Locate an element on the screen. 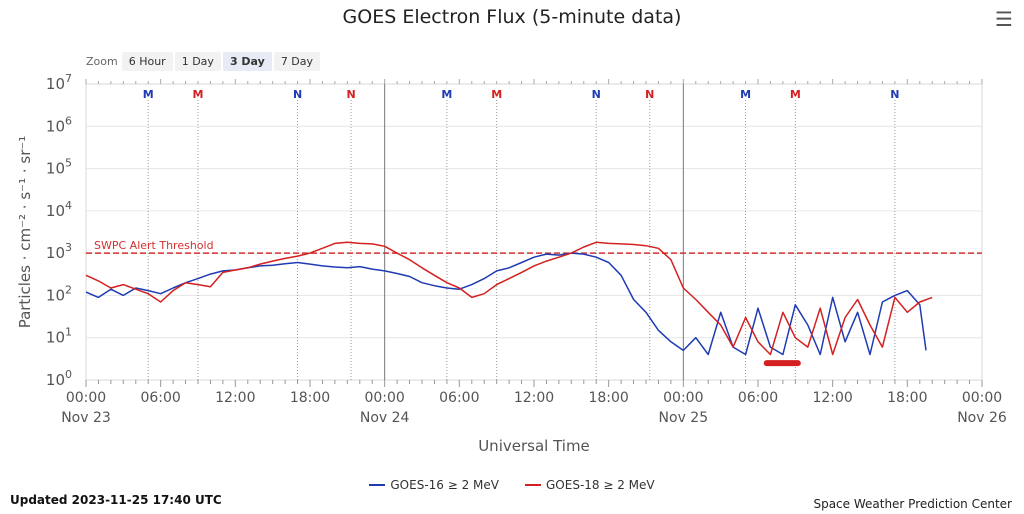 The image size is (1024, 514). zoom-1-day-button: 1 Day is located at coordinates (197, 61).